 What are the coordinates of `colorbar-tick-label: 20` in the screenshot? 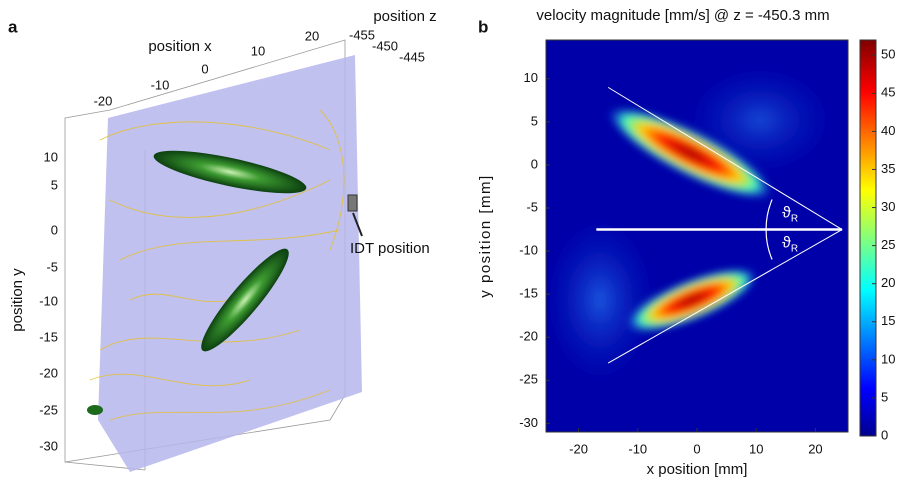 It's located at (888, 282).